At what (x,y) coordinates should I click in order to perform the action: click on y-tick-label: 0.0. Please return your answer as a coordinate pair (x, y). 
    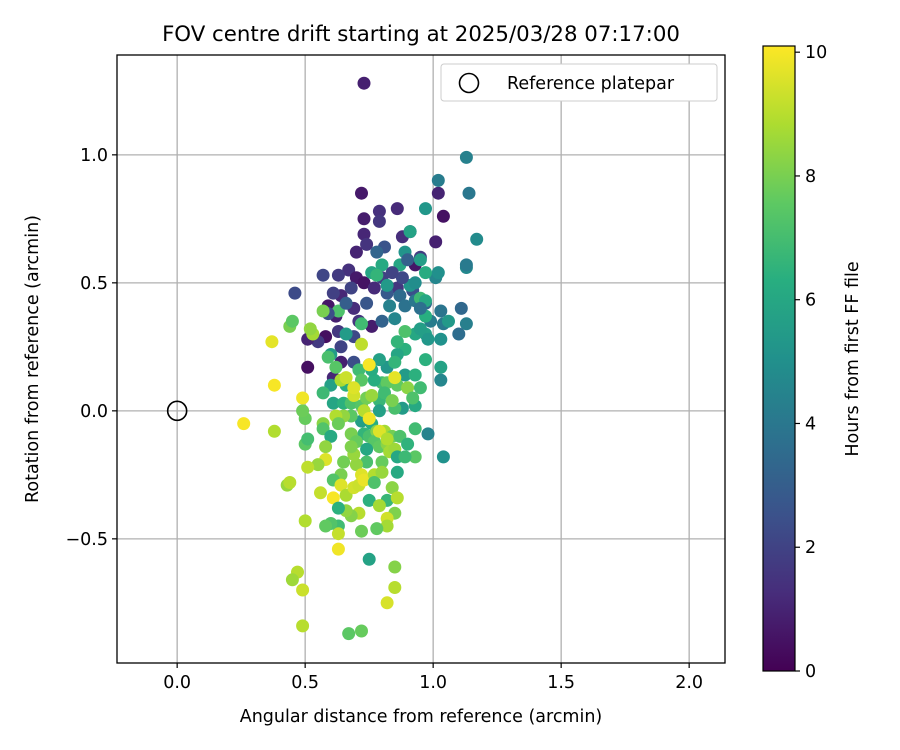
    Looking at the image, I should click on (94, 412).